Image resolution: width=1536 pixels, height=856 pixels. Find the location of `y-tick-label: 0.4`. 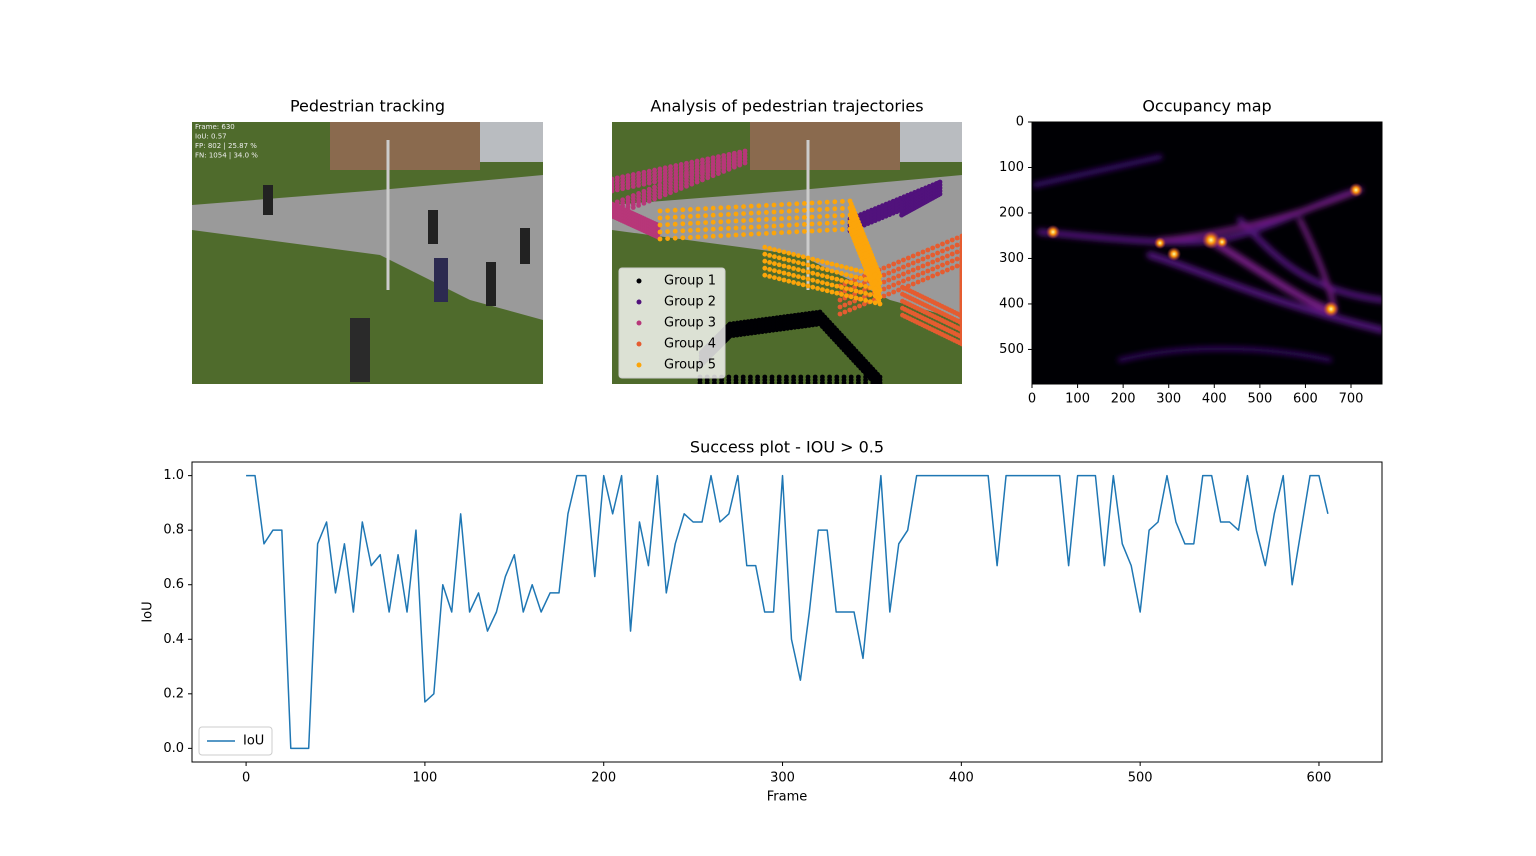

y-tick-label: 0.4 is located at coordinates (173, 639).